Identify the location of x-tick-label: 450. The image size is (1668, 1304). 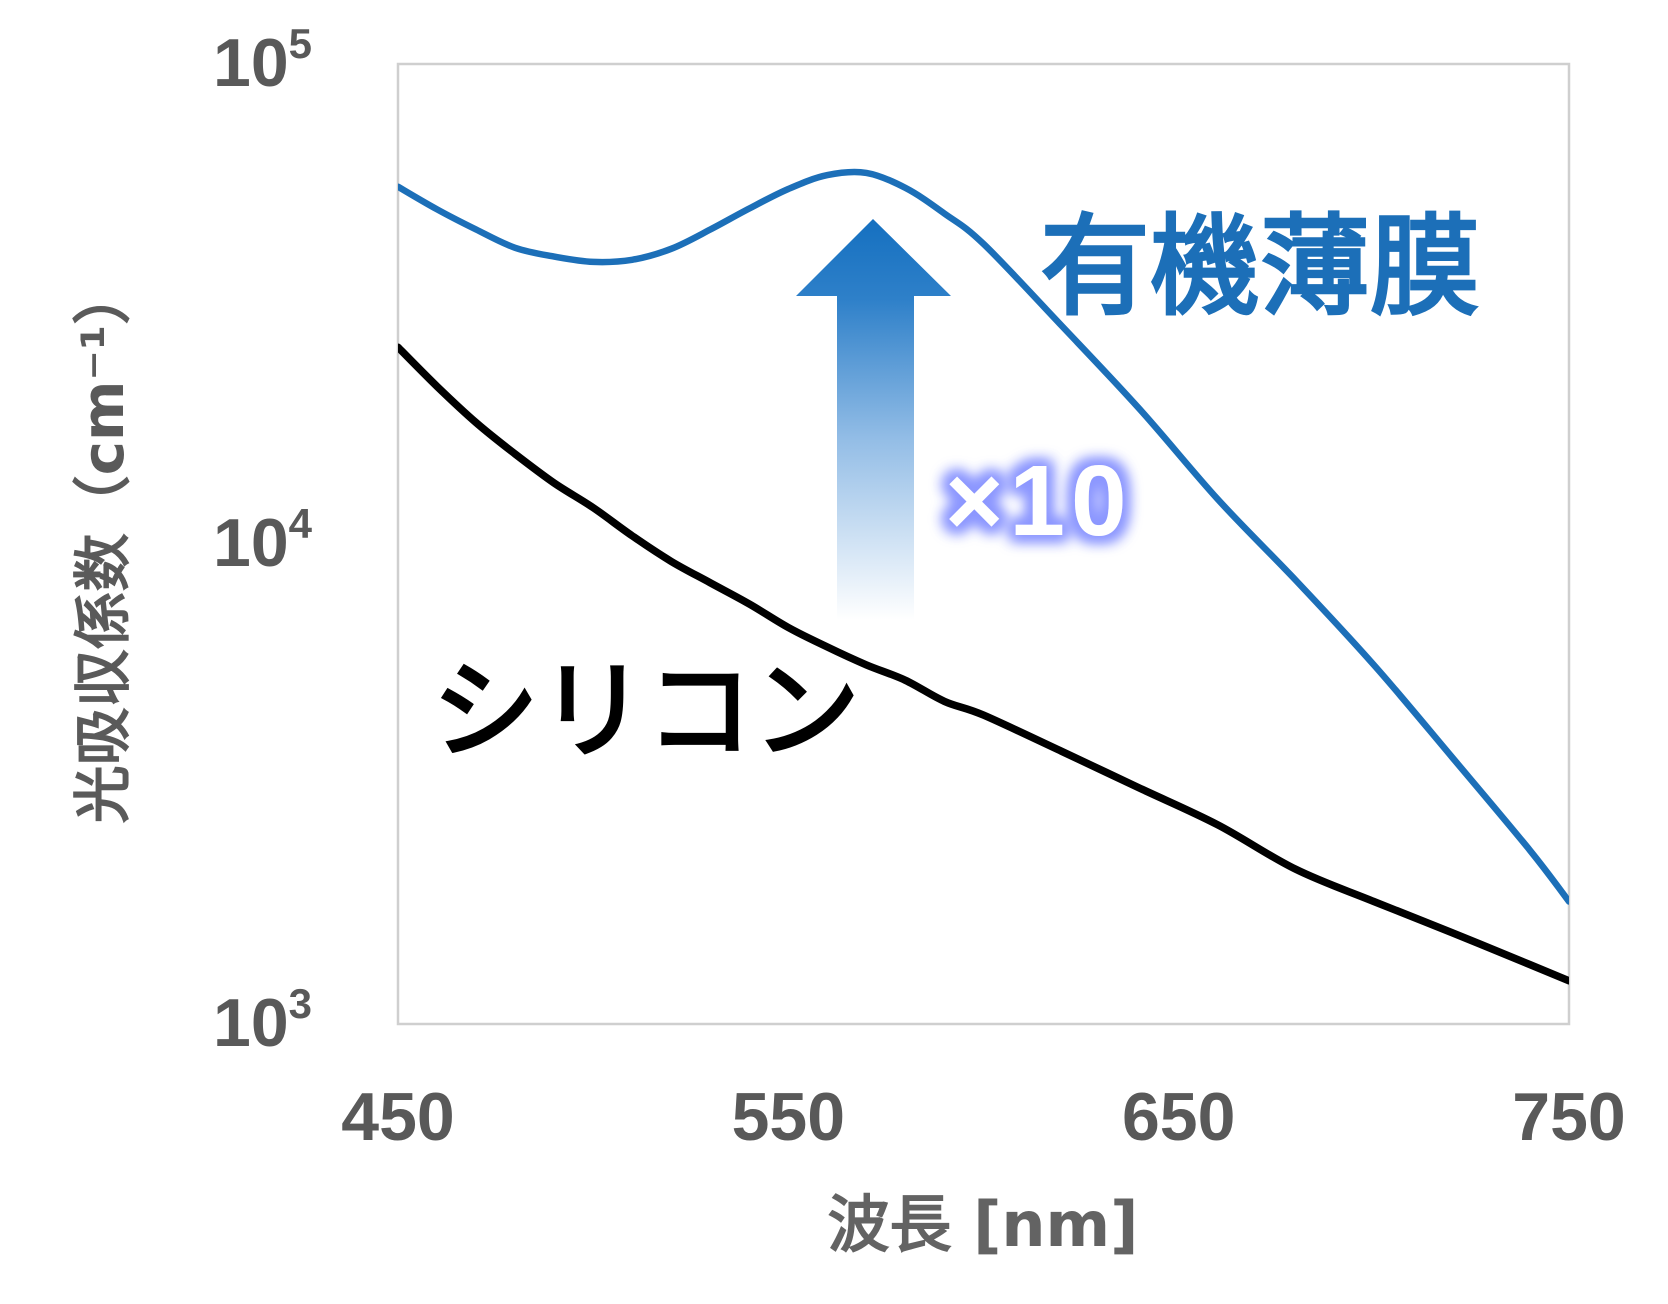
(397, 1117).